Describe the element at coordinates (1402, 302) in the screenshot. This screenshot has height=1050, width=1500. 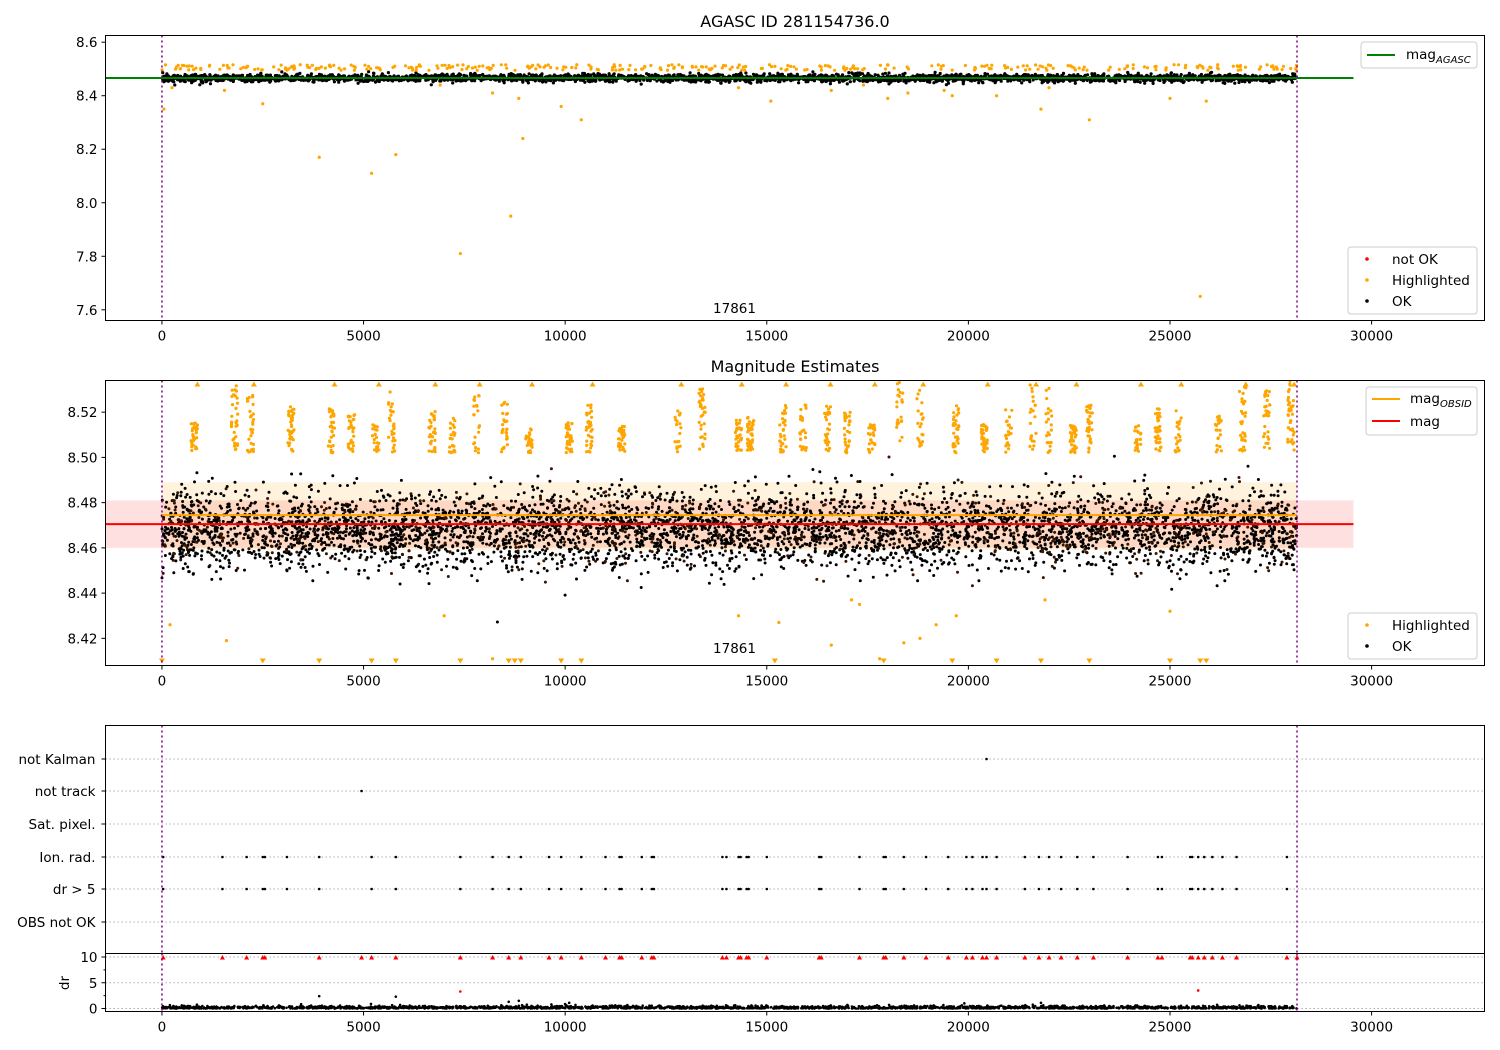
I see `legend-ok-label: OK` at that location.